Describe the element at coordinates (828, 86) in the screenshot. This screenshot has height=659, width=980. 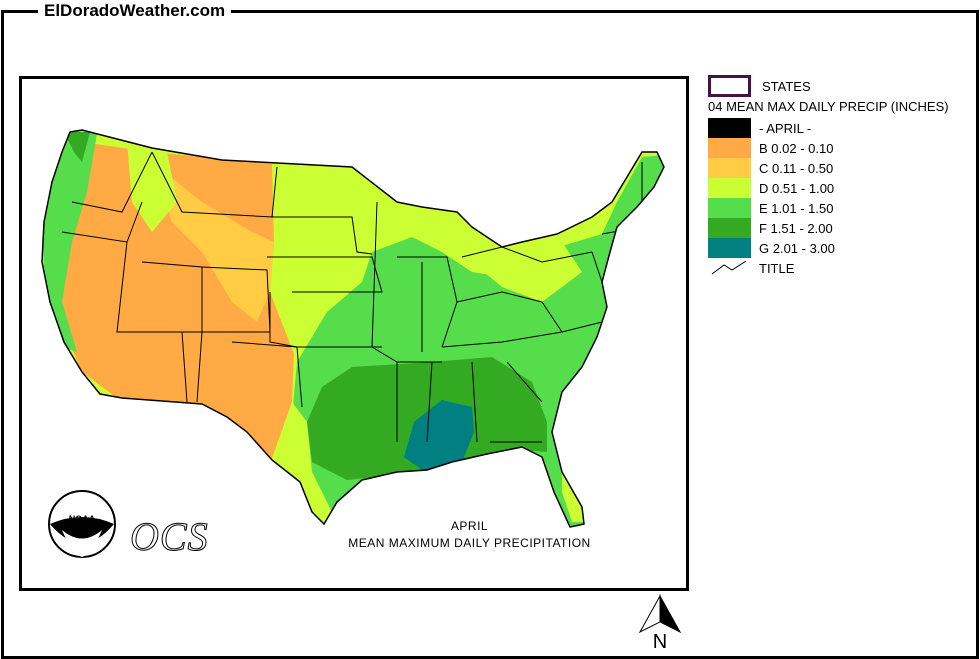
I see `legend-states: STATES` at that location.